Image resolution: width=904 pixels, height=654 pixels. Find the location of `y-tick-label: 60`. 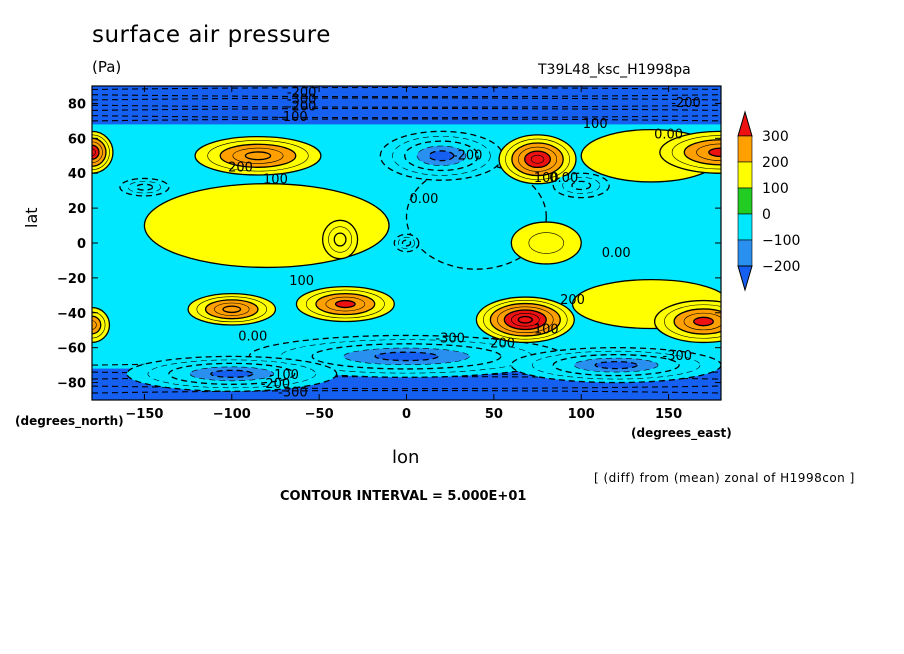

y-tick-label: 60 is located at coordinates (77, 139).